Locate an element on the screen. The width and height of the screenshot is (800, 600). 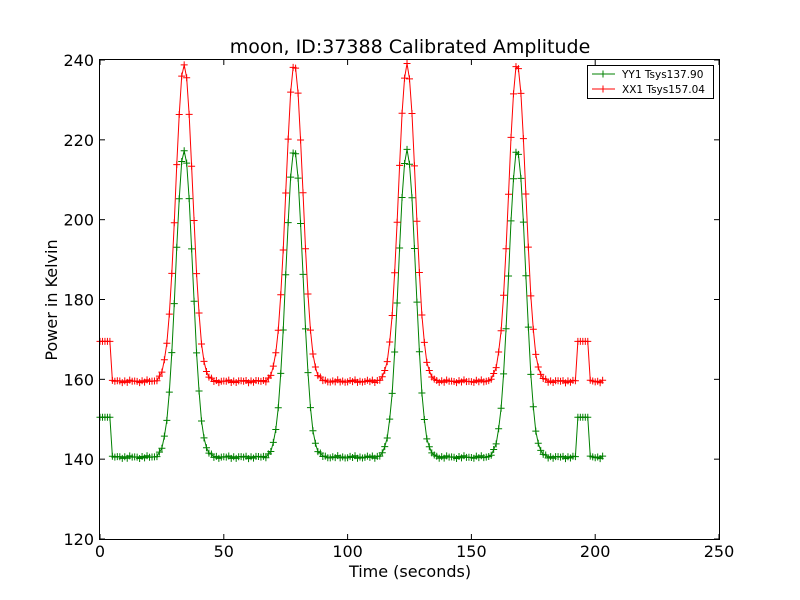
y-tick-label: 220 is located at coordinates (78, 140).